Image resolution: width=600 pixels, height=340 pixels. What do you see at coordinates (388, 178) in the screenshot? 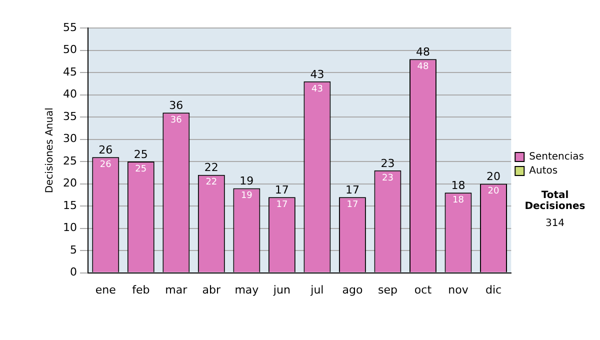
I see `data-label: 23` at bounding box center [388, 178].